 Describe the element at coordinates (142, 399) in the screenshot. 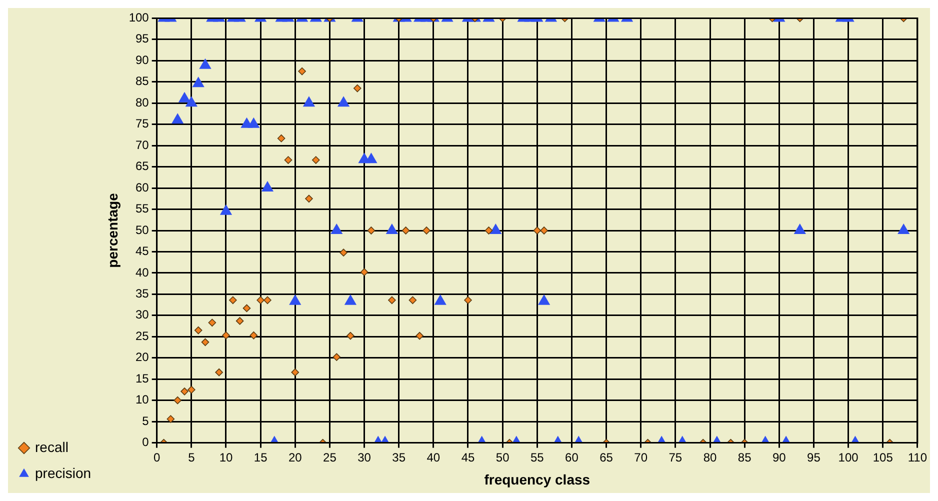

I see `y-tick-label: 10` at that location.